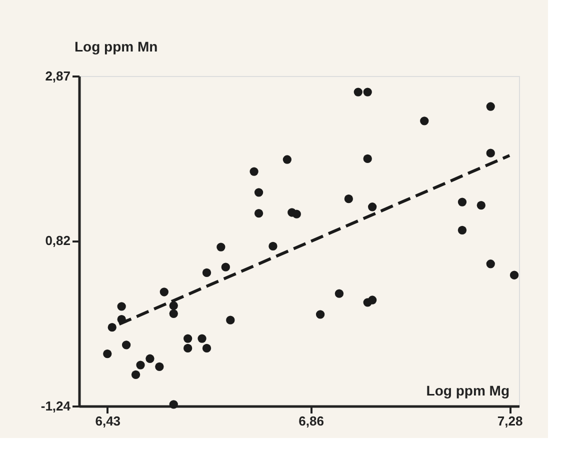 The height and width of the screenshot is (464, 569). I want to click on y-tick-label: -1,24, so click(56, 406).